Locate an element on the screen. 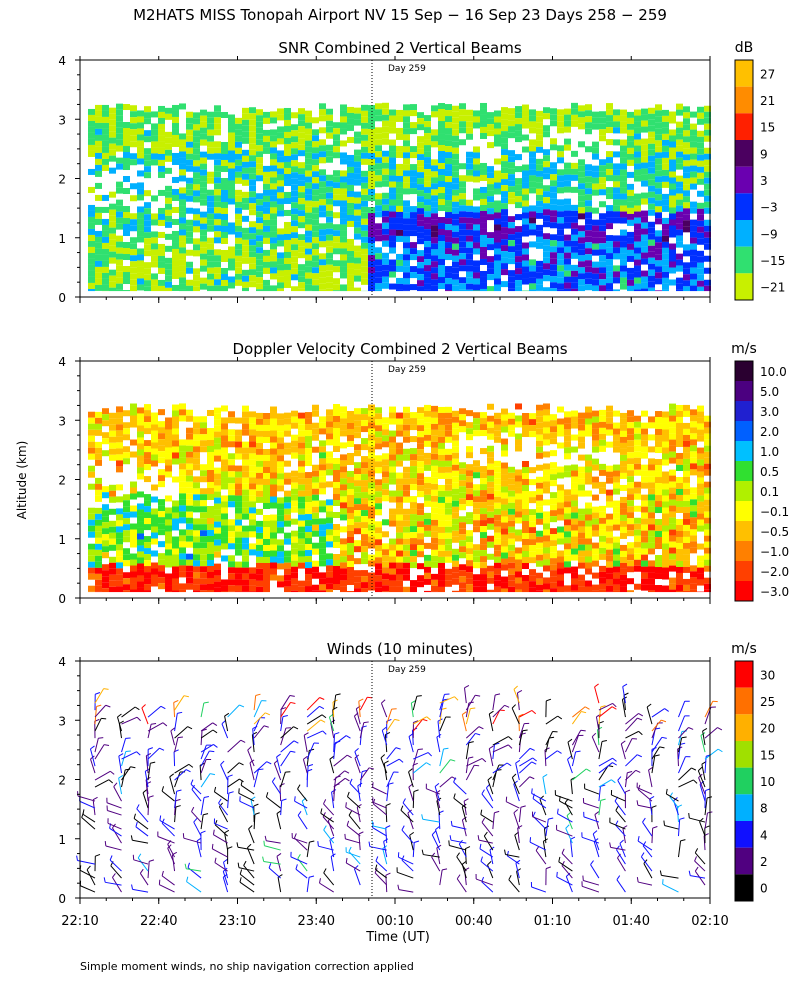  colorbar-label: −21 is located at coordinates (772, 288).